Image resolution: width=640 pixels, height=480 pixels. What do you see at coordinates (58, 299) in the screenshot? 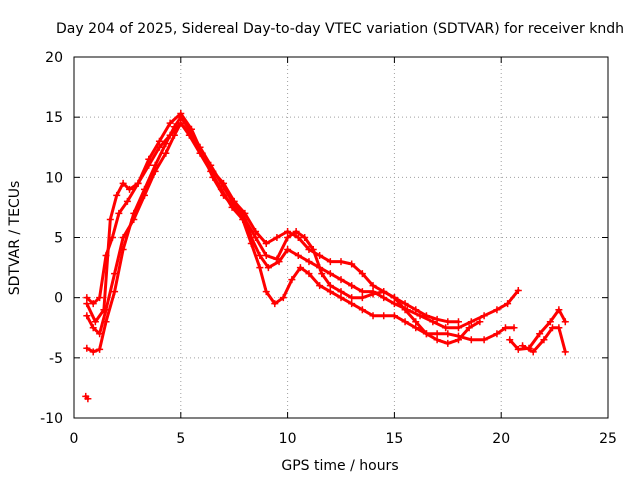
I see `y-tick-label: 0` at bounding box center [58, 299].